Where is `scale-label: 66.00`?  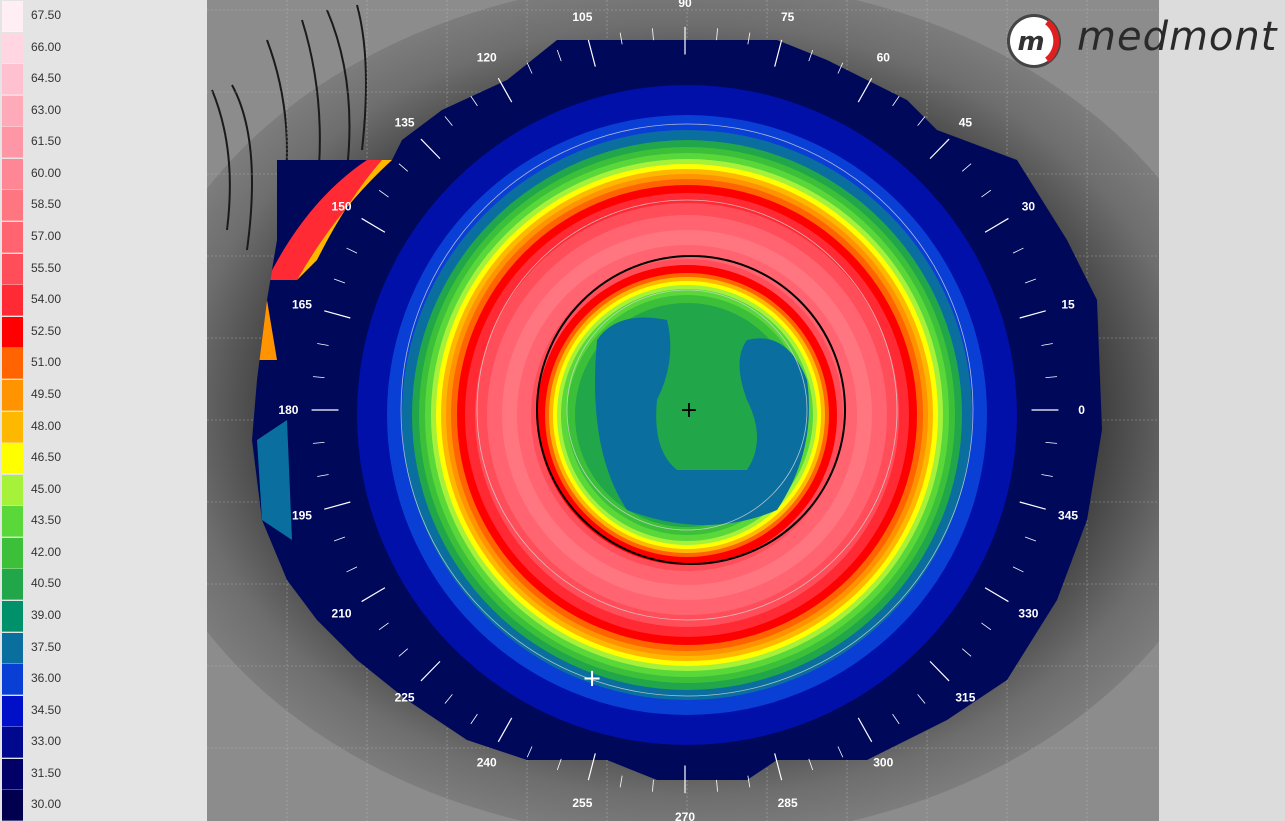 scale-label: 66.00 is located at coordinates (46, 46).